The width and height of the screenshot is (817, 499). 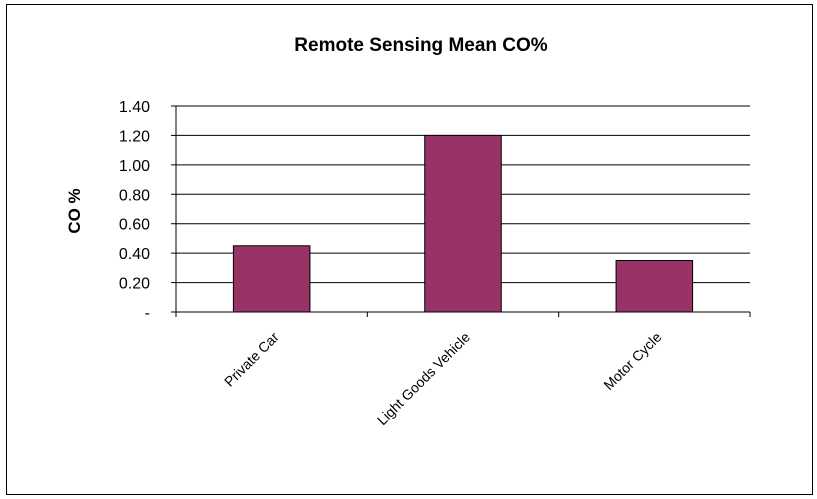 I want to click on x-category-label: Motor Cycle, so click(x=632, y=361).